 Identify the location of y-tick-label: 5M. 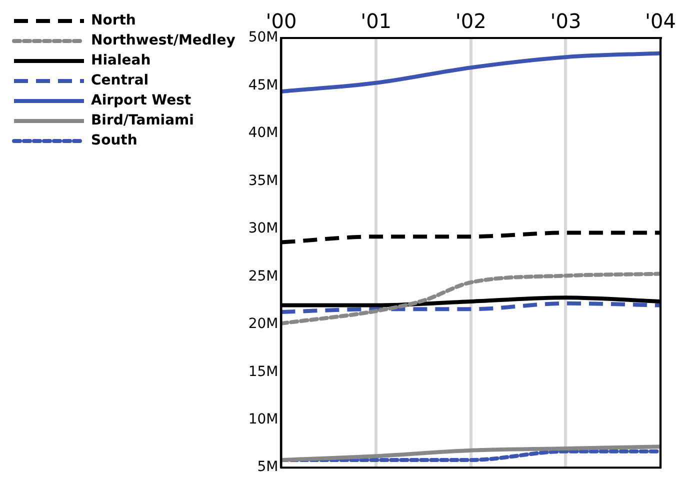
(267, 467).